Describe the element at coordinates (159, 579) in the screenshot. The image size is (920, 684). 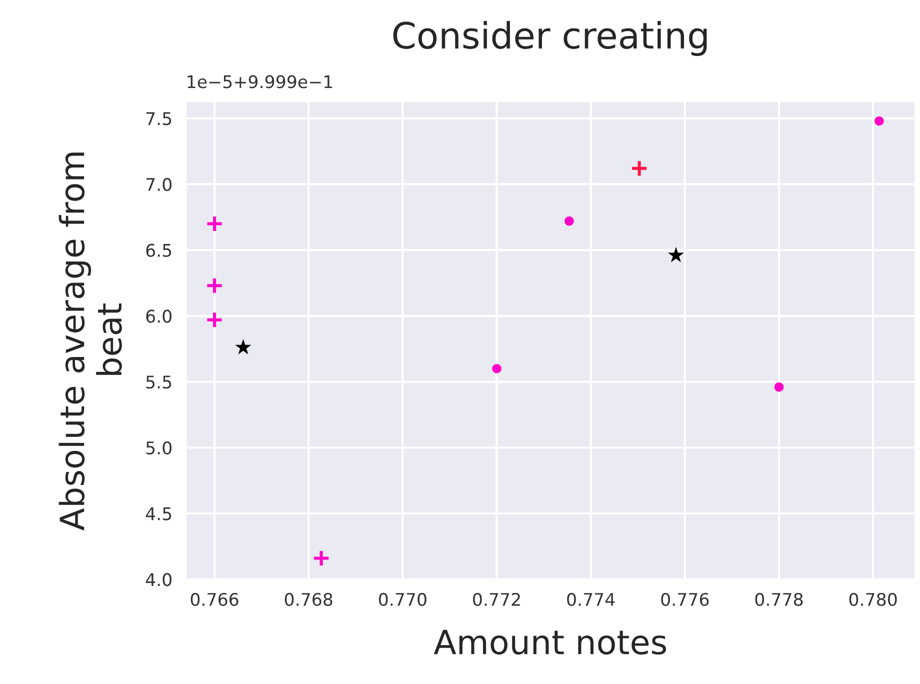
I see `y-tick-label: 4.0` at that location.